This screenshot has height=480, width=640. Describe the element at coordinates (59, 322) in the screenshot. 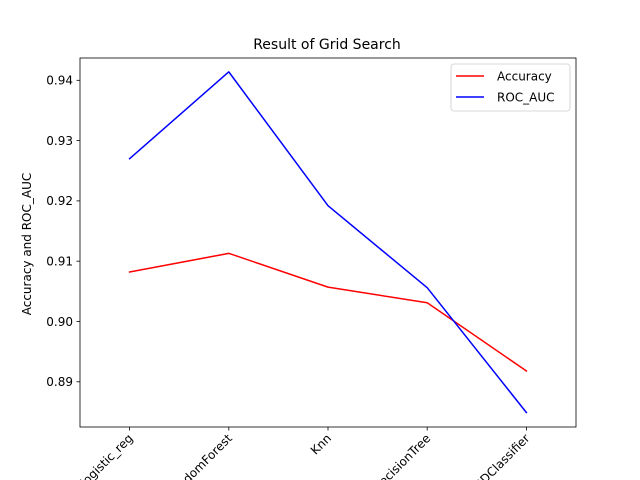

I see `y-tick-label: 0.90` at that location.